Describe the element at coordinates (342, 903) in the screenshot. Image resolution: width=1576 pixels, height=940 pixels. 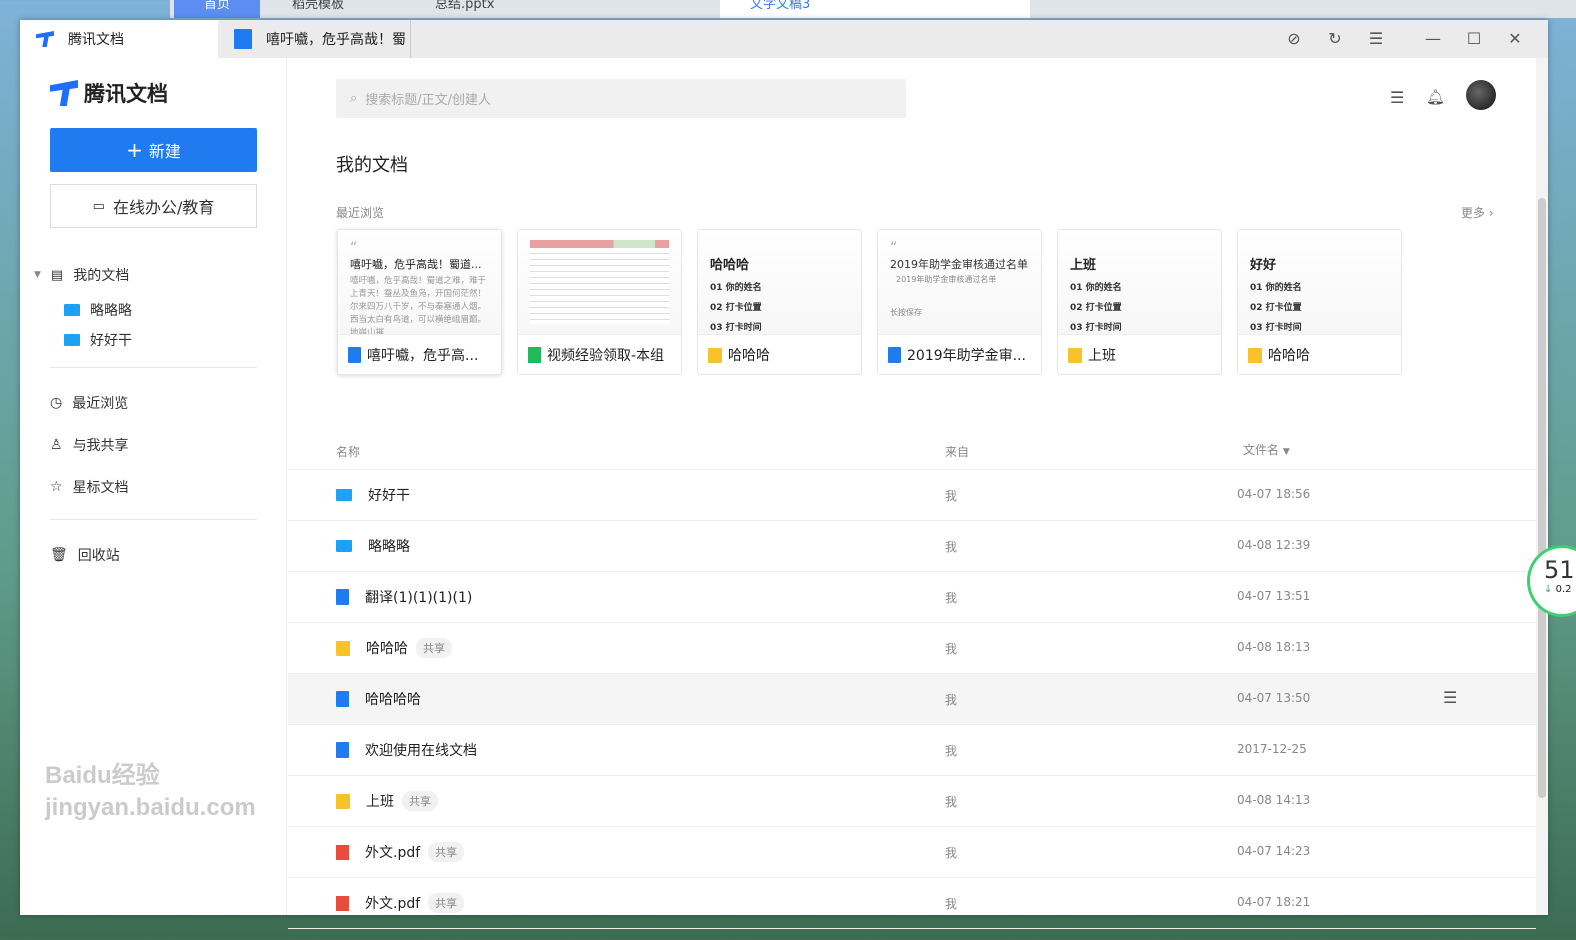
I see `pdf-icon` at that location.